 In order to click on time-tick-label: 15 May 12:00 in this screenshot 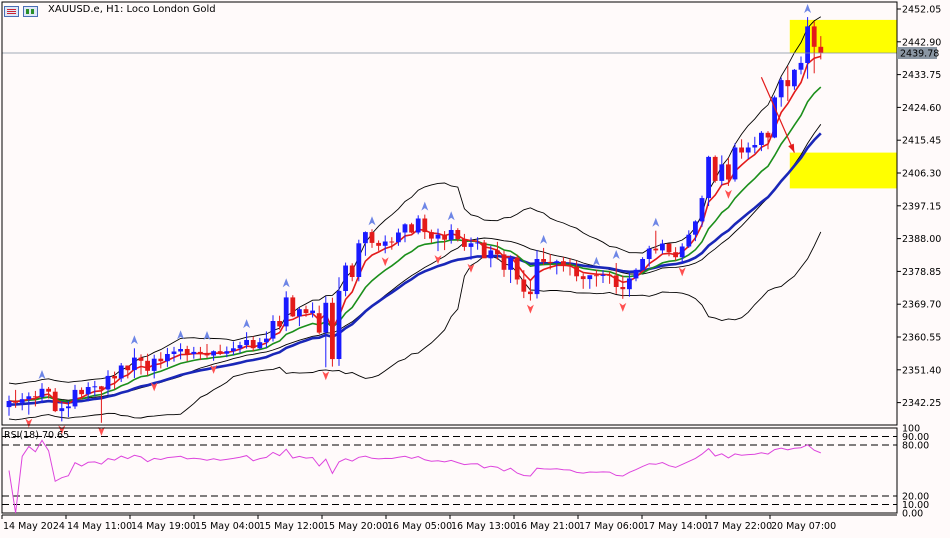, I will do `click(291, 526)`.